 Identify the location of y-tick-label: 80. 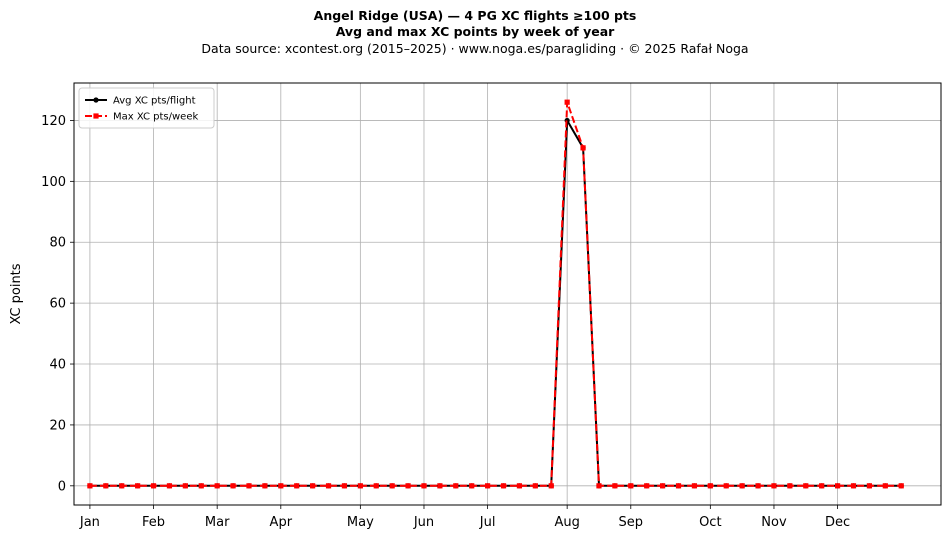
(57, 243).